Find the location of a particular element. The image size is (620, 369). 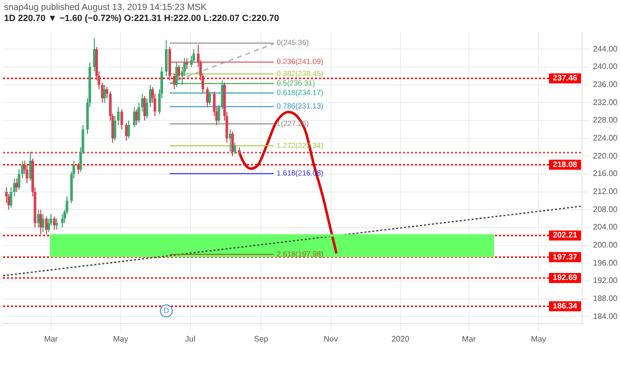

y-tick-label: 224.00 is located at coordinates (605, 138).